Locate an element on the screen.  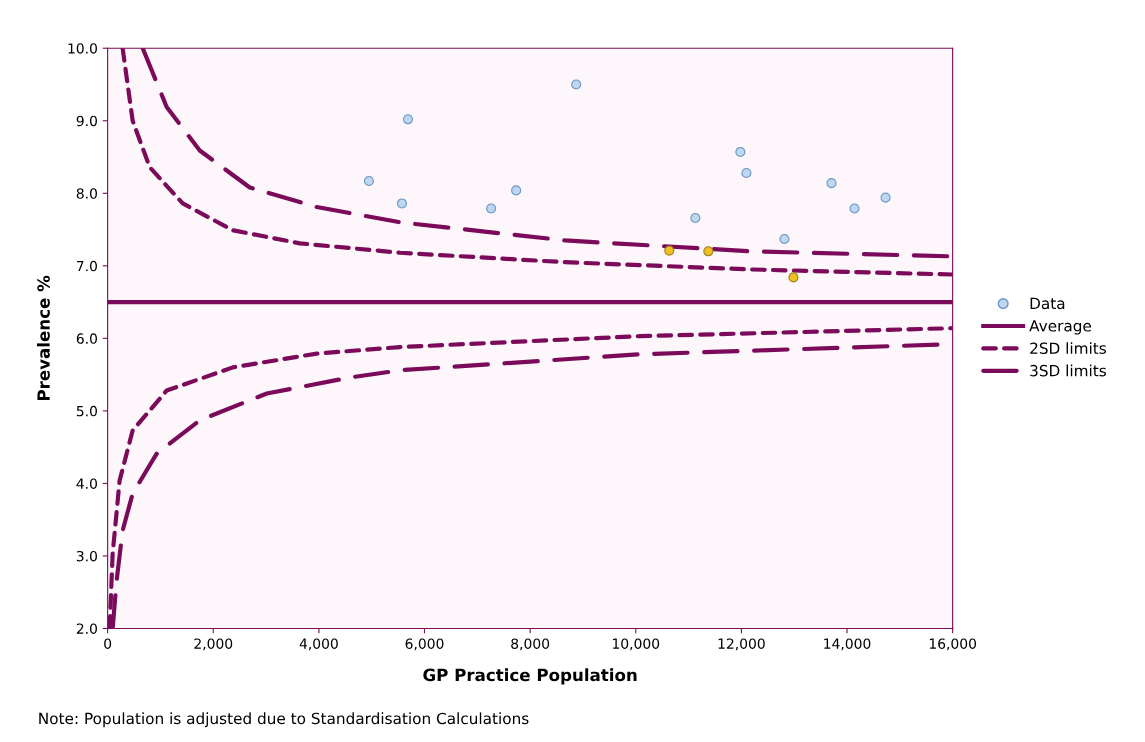
x-tick-label: 16,000 is located at coordinates (953, 644).